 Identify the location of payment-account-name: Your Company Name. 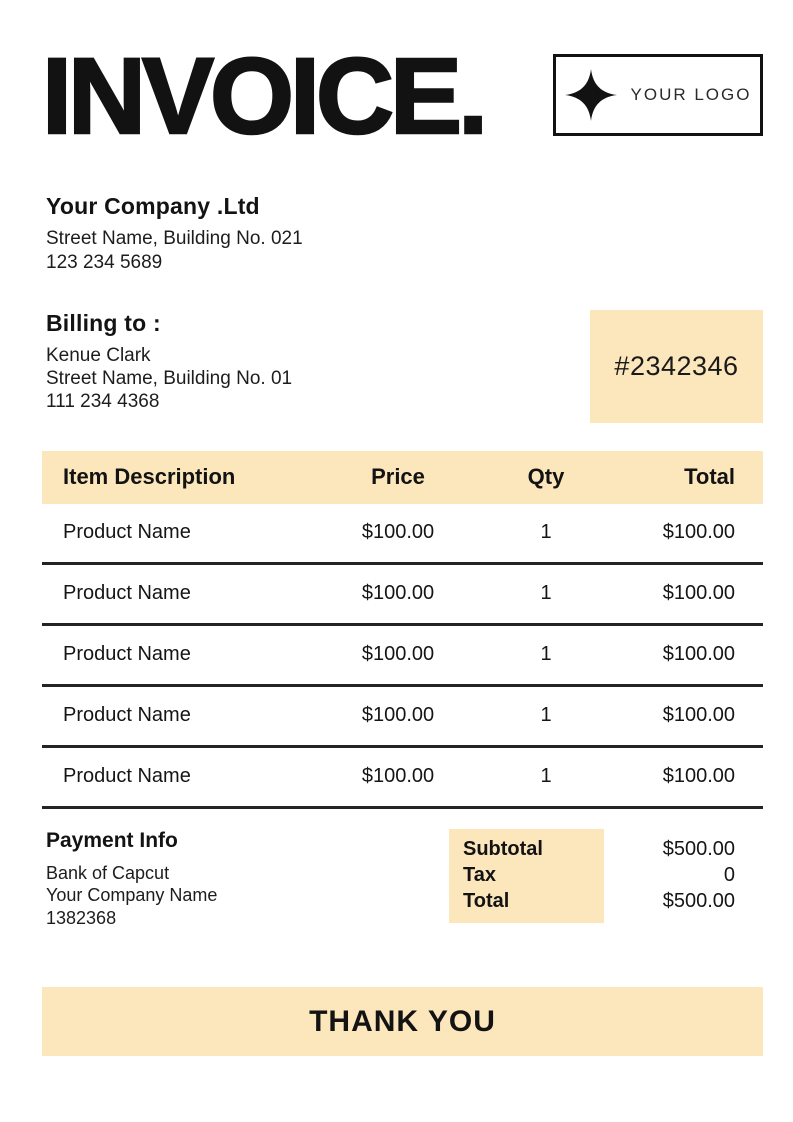
(132, 895).